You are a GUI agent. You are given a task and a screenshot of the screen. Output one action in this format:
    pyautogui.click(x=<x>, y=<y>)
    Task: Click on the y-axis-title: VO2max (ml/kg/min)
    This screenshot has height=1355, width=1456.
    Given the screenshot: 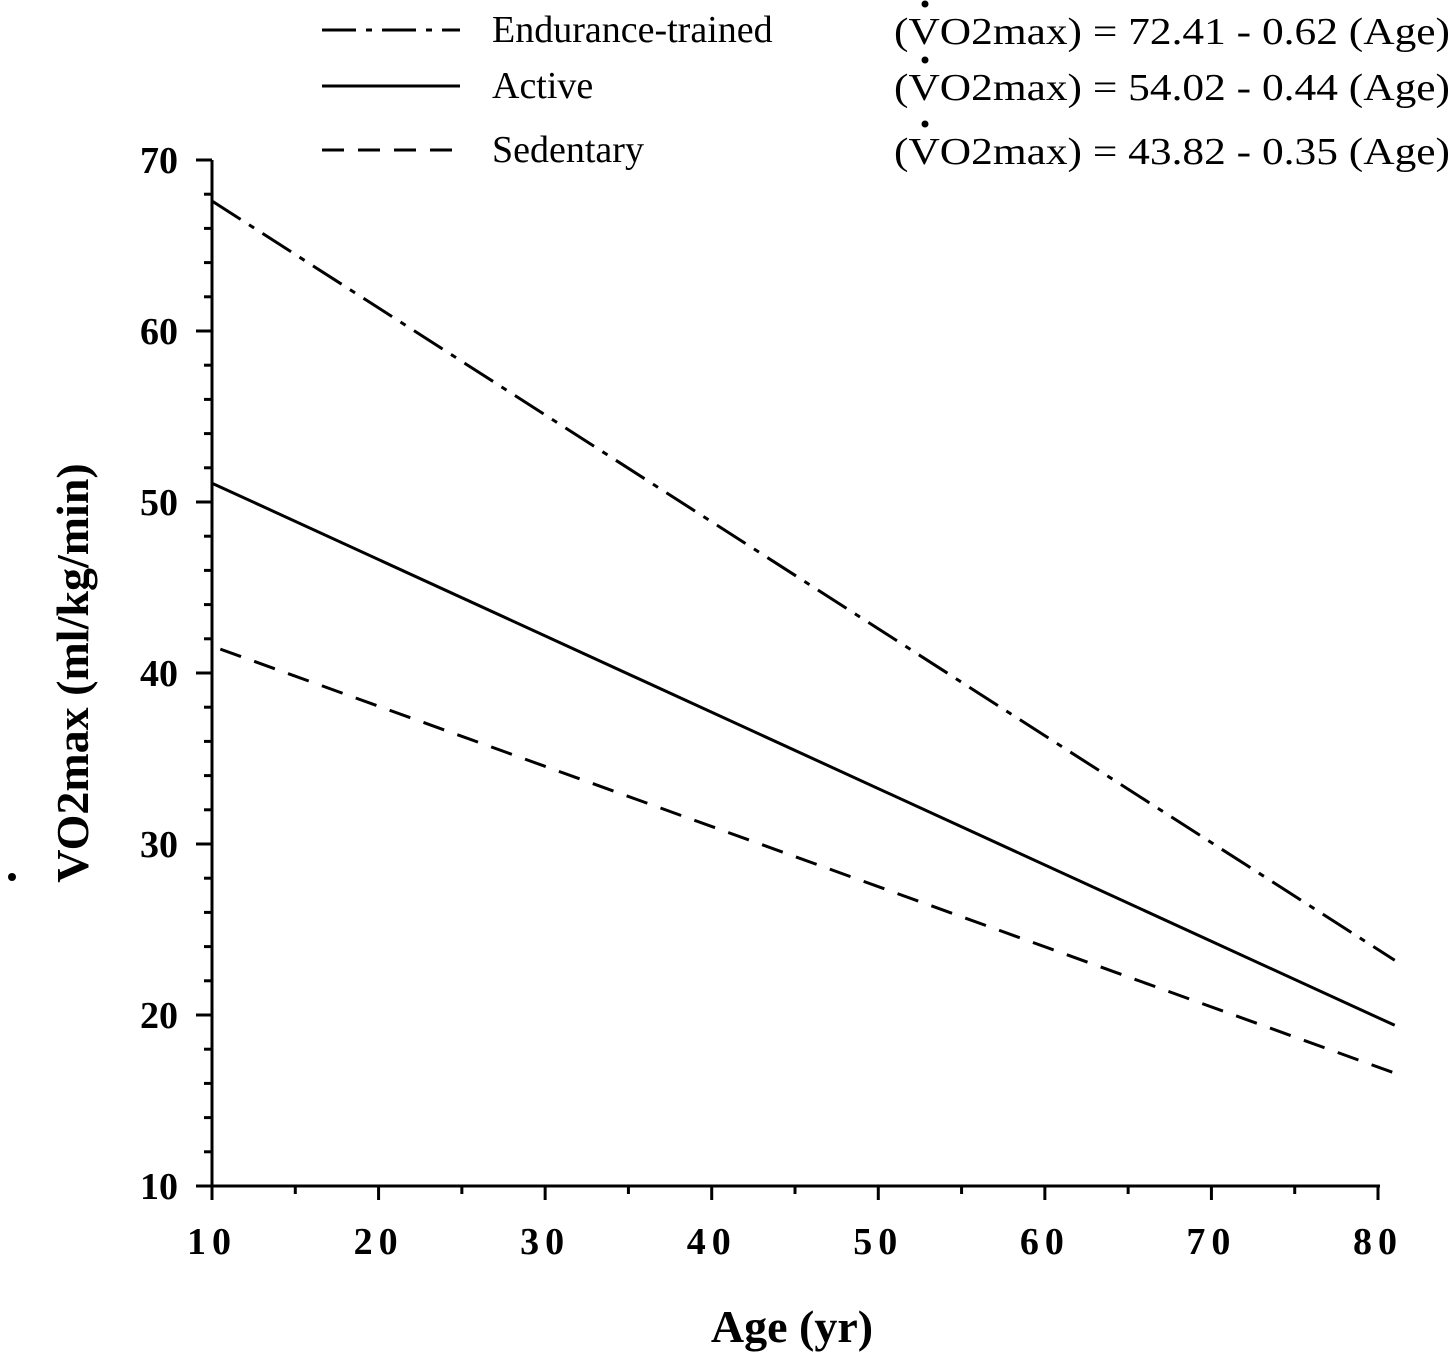 What is the action you would take?
    pyautogui.click(x=72, y=672)
    